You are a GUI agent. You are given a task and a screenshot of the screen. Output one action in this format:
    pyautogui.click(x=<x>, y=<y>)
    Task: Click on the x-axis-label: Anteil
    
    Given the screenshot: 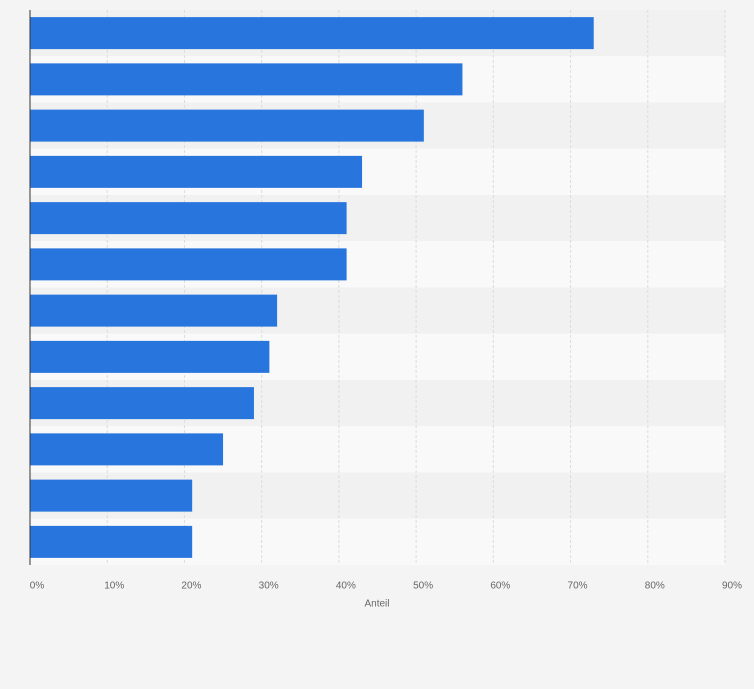 What is the action you would take?
    pyautogui.click(x=376, y=604)
    